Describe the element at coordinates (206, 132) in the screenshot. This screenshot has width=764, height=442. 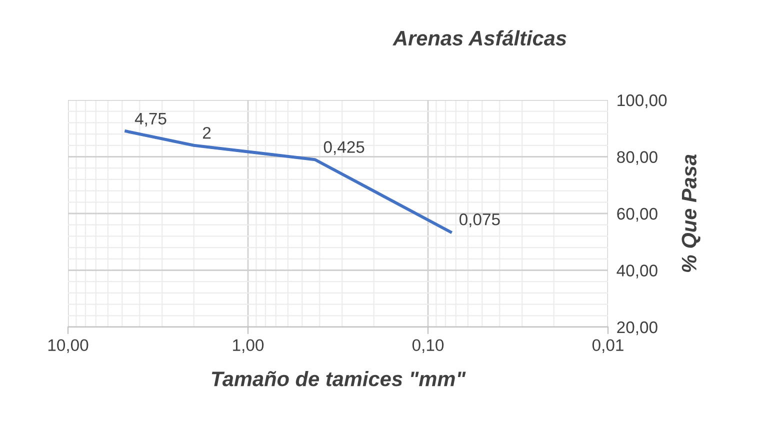
I see `annotation: 2` at that location.